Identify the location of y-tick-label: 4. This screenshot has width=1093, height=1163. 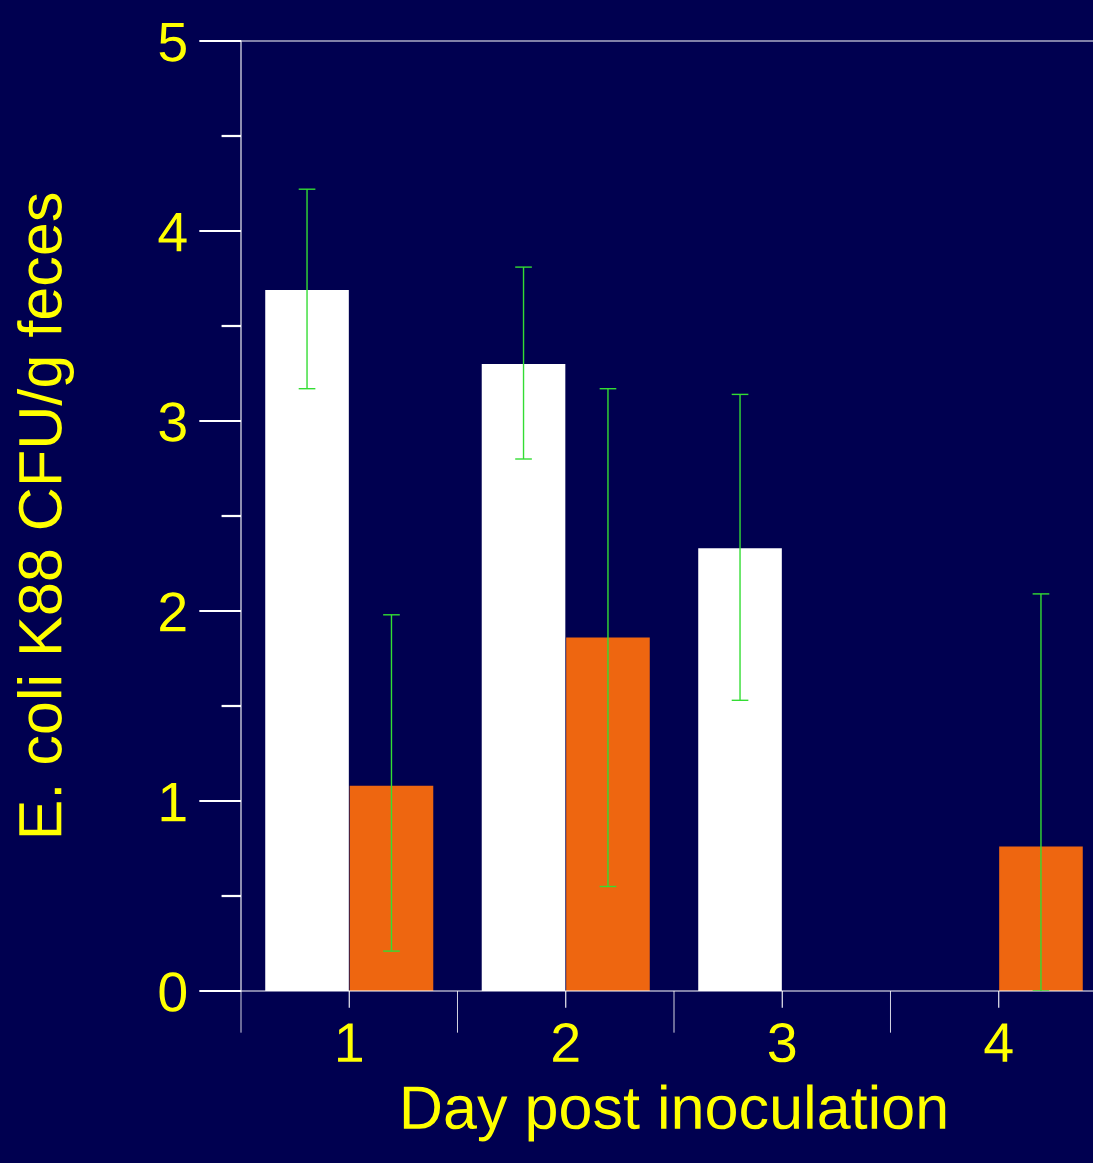
(172, 232).